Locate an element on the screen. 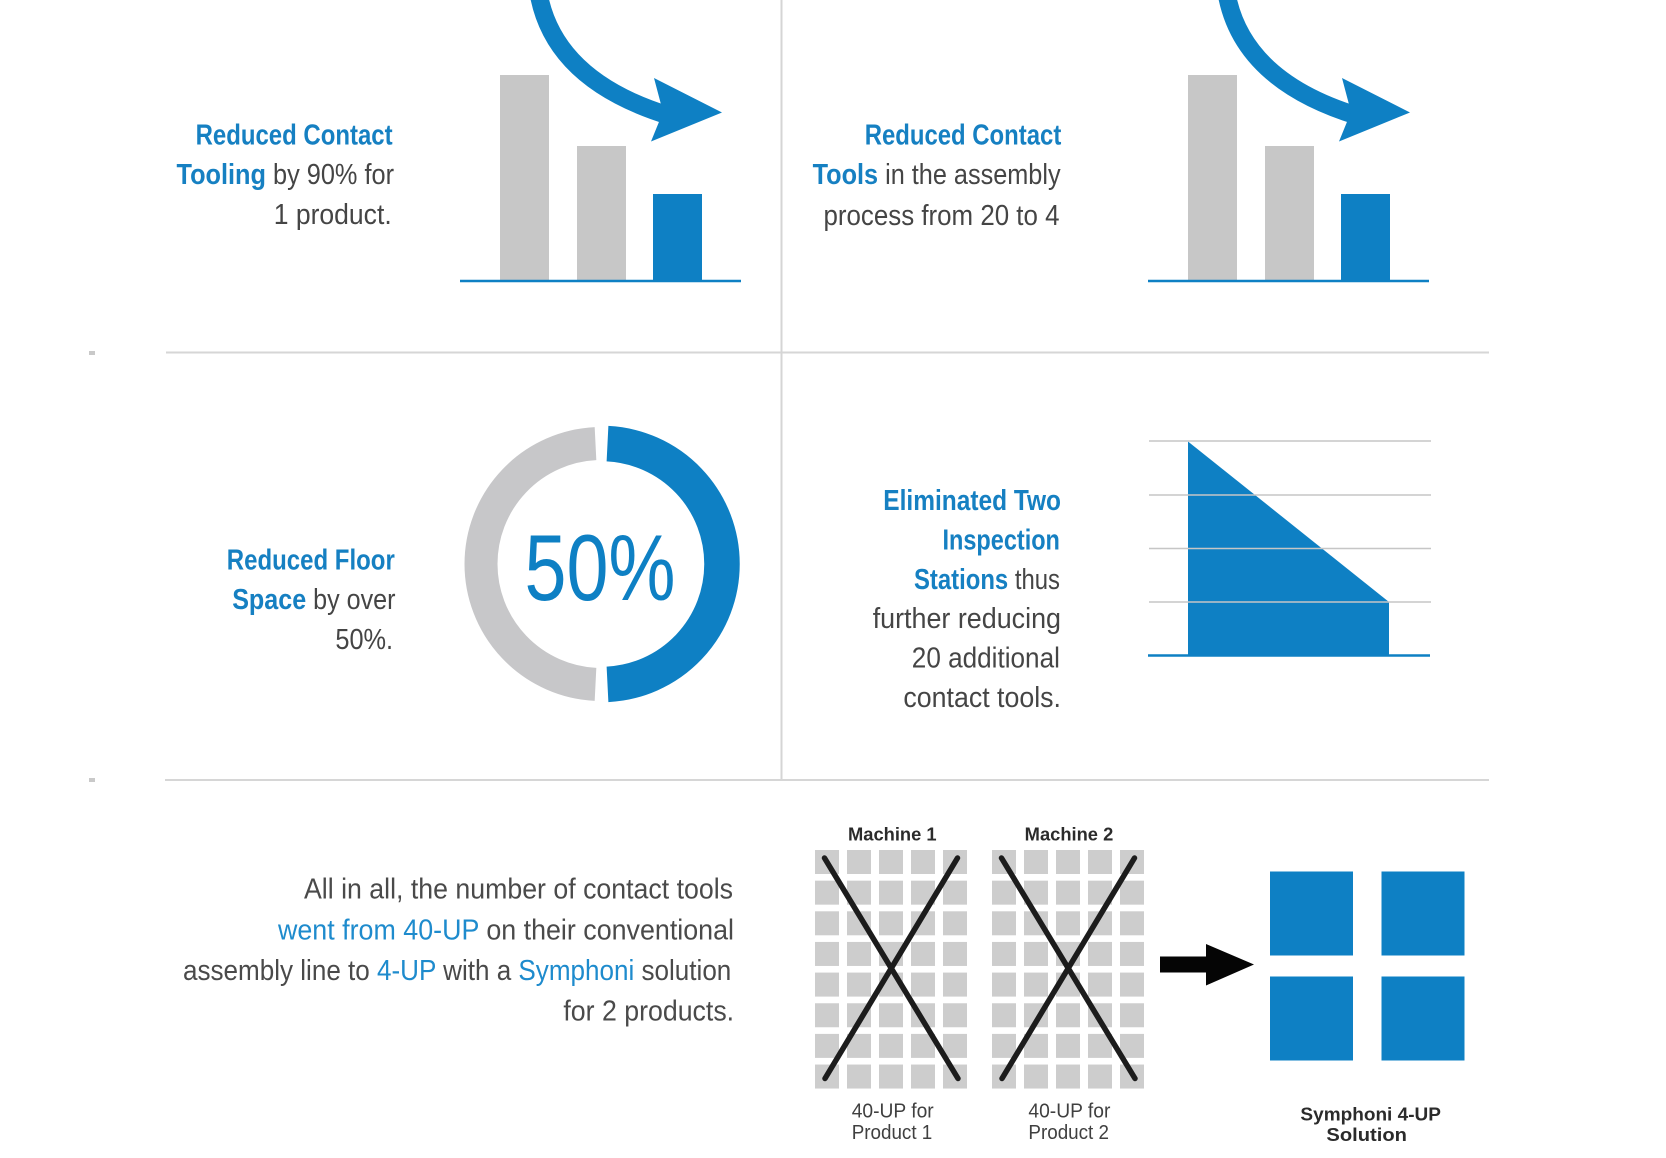 The width and height of the screenshot is (1666, 1158). svg-text: process from 20 to 4 is located at coordinates (942, 216).